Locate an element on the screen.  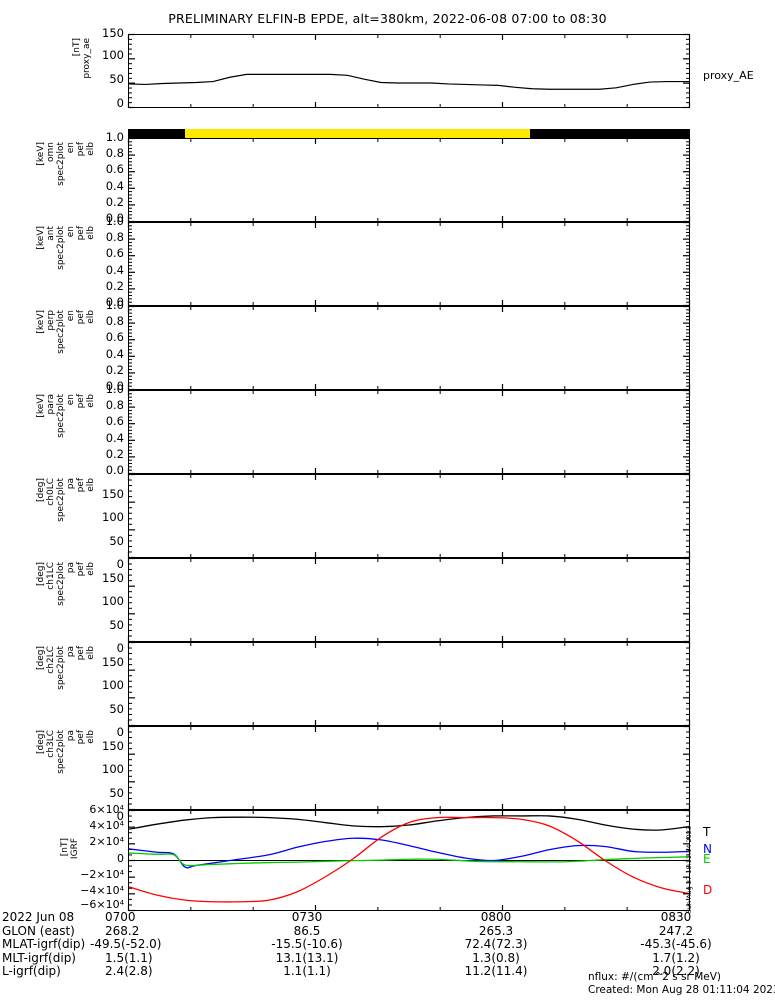
legend-igrf: T N E D is located at coordinates (707, 861).